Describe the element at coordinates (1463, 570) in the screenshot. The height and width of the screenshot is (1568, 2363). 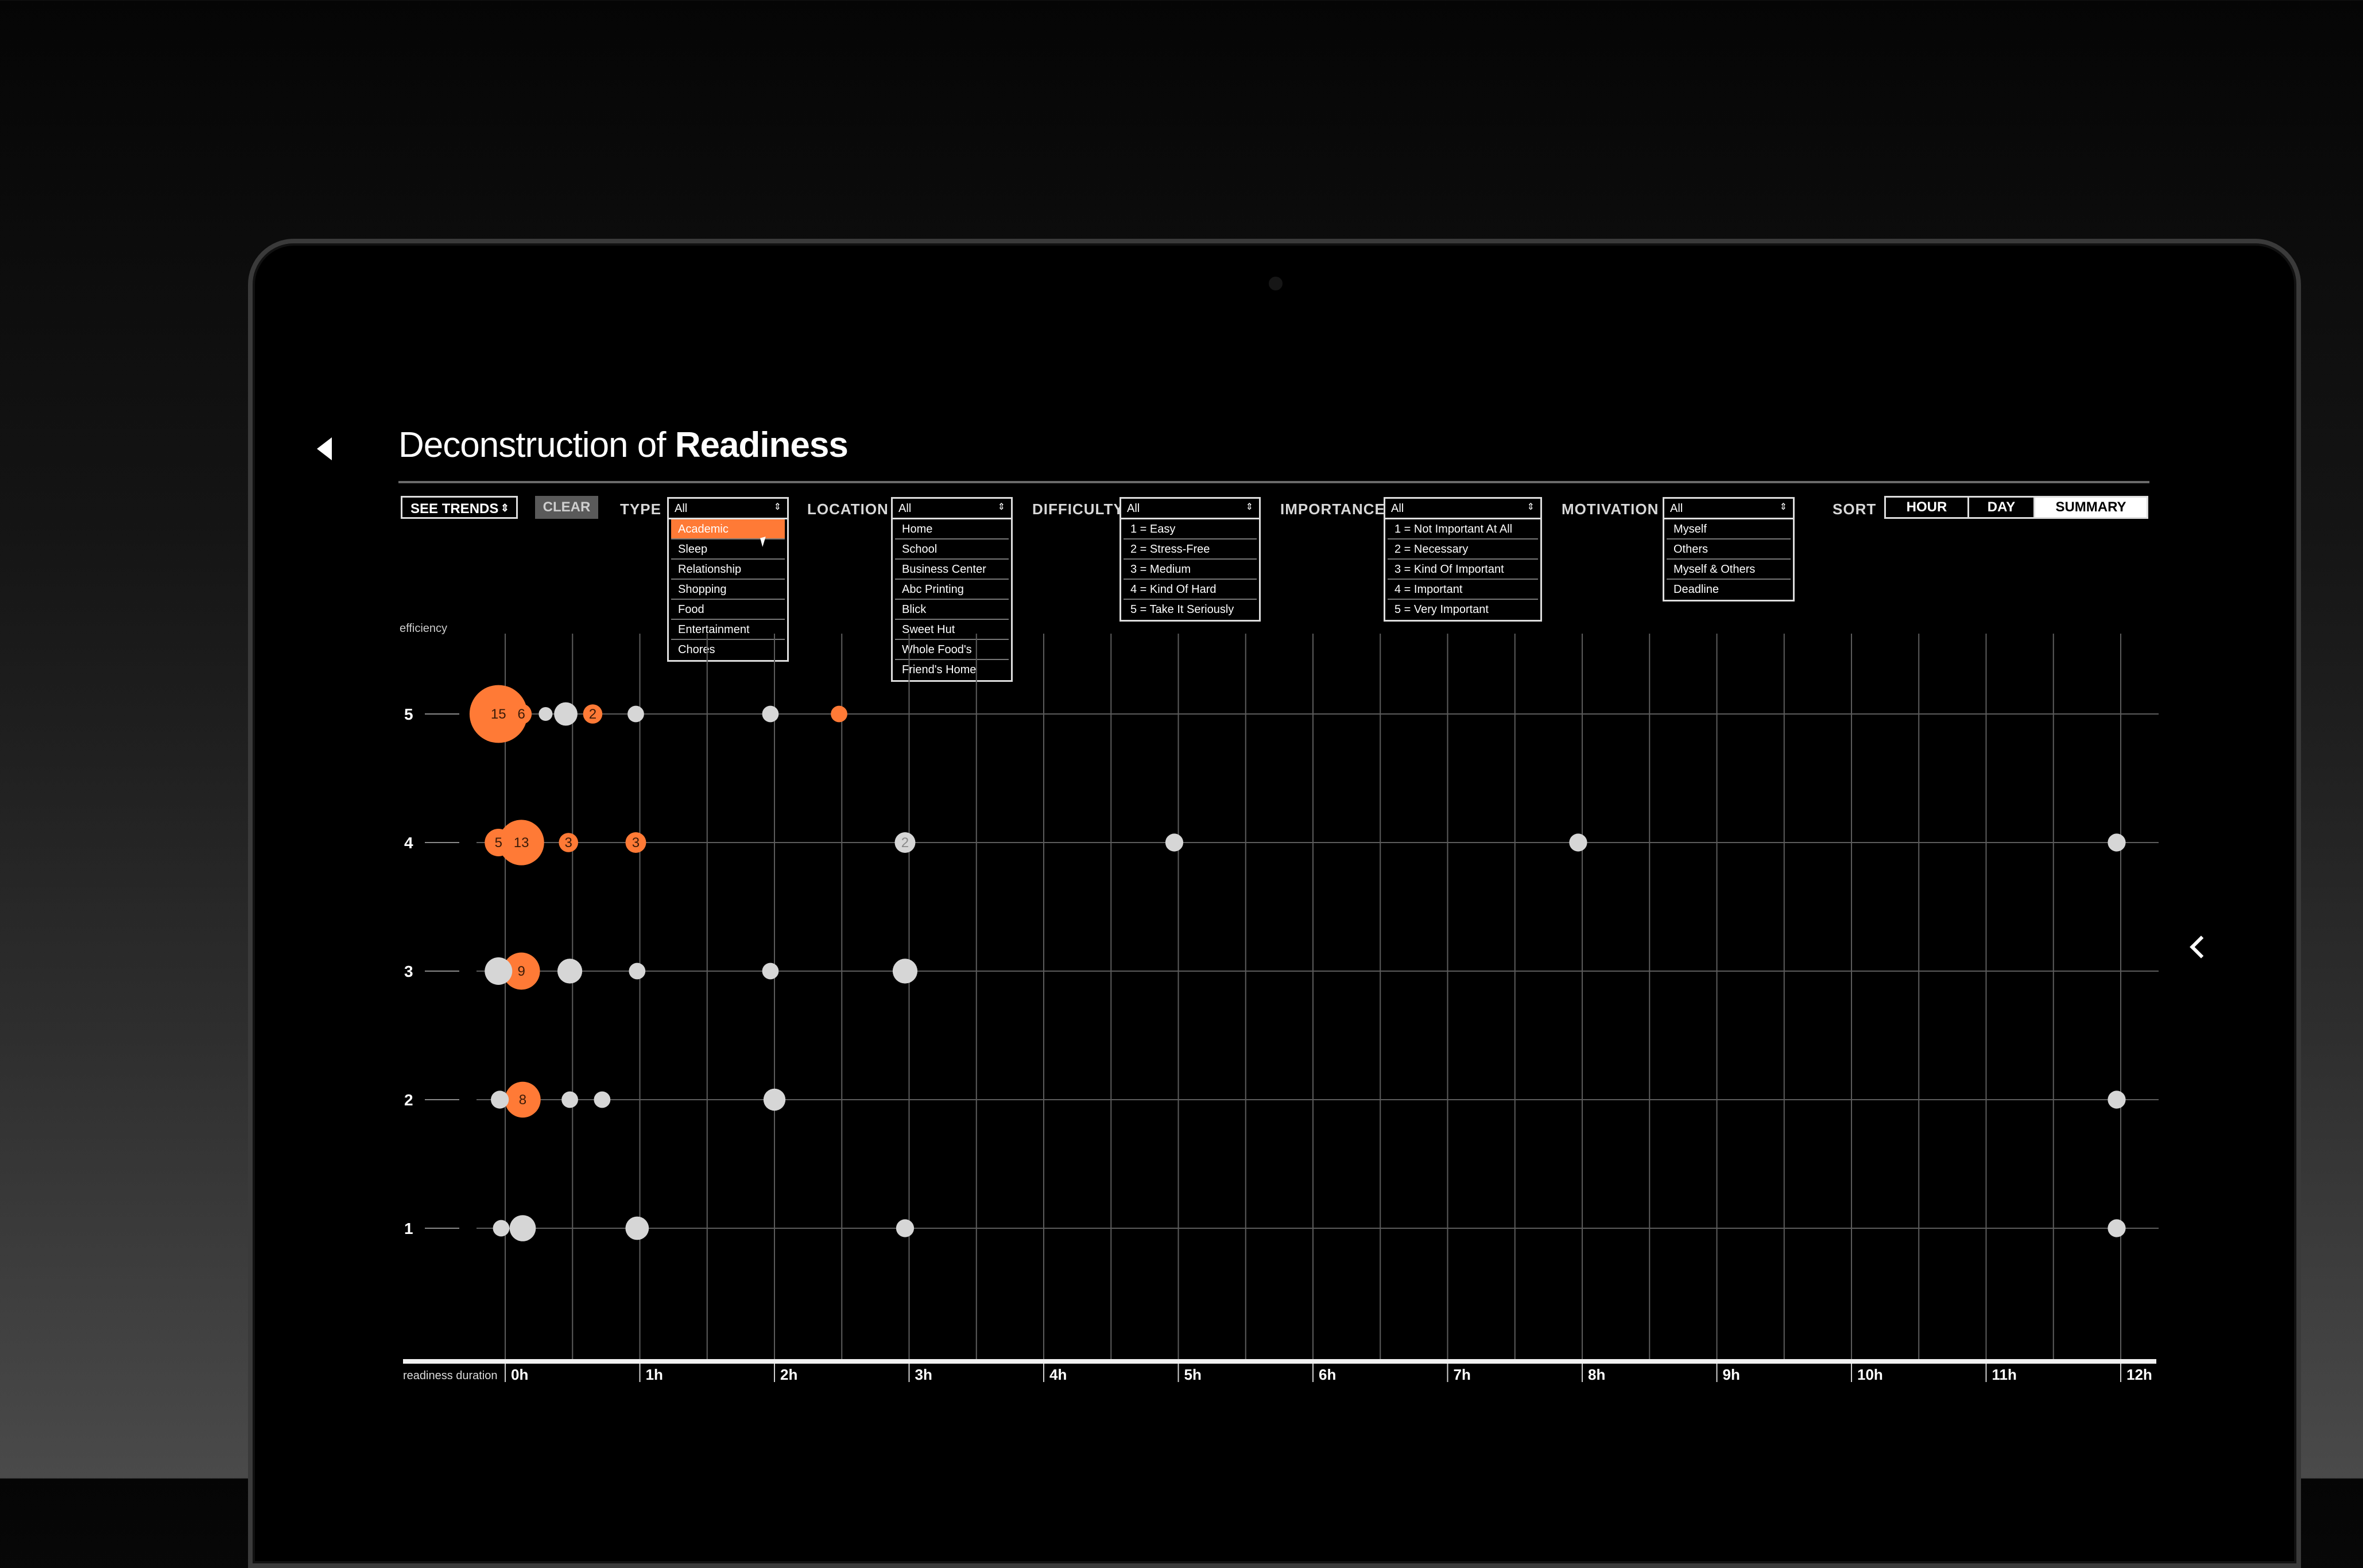
I see `importance-option: 3 = Kind Of Important` at that location.